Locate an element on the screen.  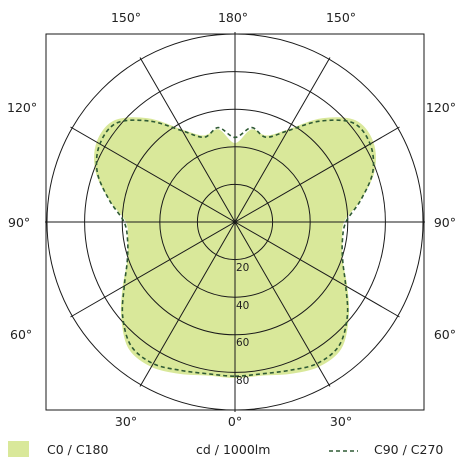
angle-label-90-right: 90° is located at coordinates (445, 222).